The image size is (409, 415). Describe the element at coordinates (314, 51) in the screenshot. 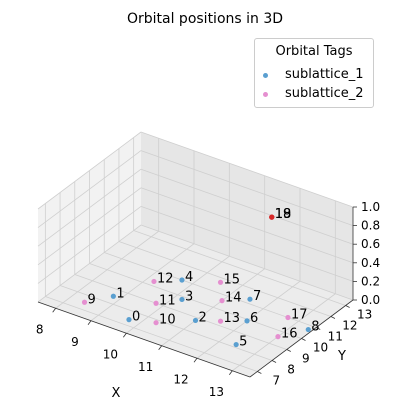

I see `legend-title: Orbital Tags` at that location.